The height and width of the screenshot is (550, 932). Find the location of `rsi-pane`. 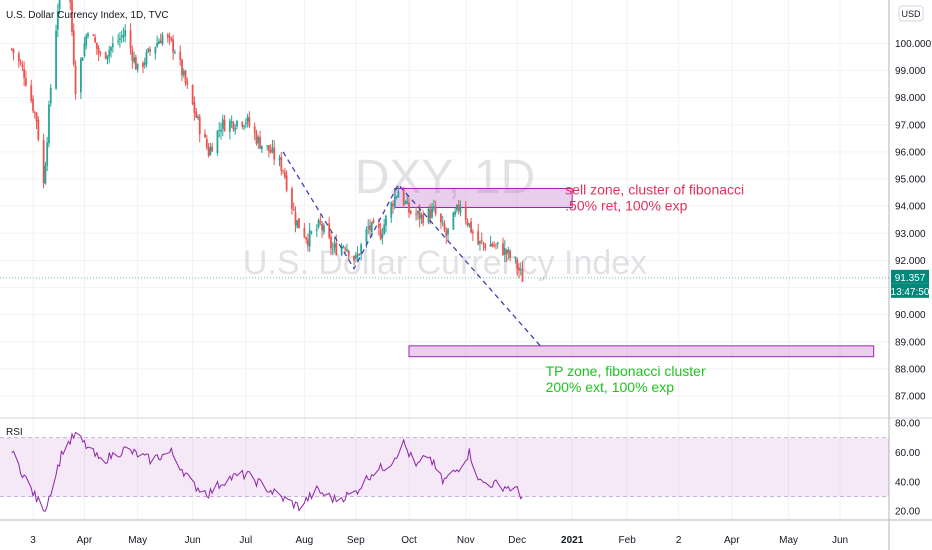

rsi-pane is located at coordinates (444, 471).